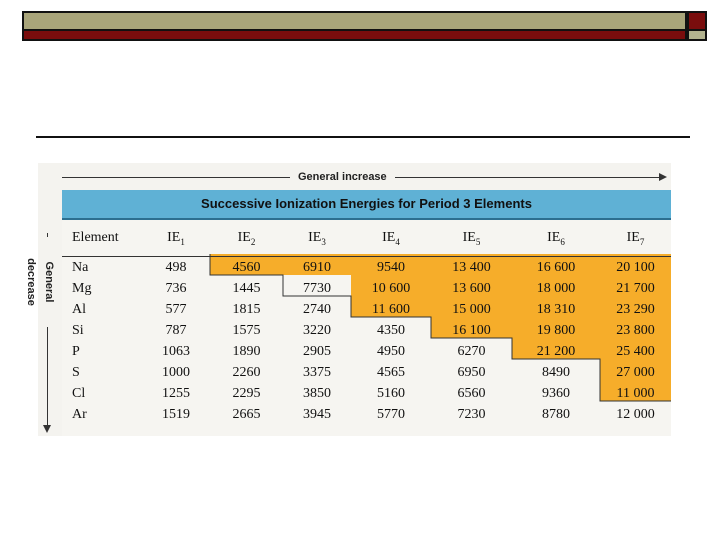 The width and height of the screenshot is (720, 540). Describe the element at coordinates (176, 351) in the screenshot. I see `ionization-value: 1063` at that location.